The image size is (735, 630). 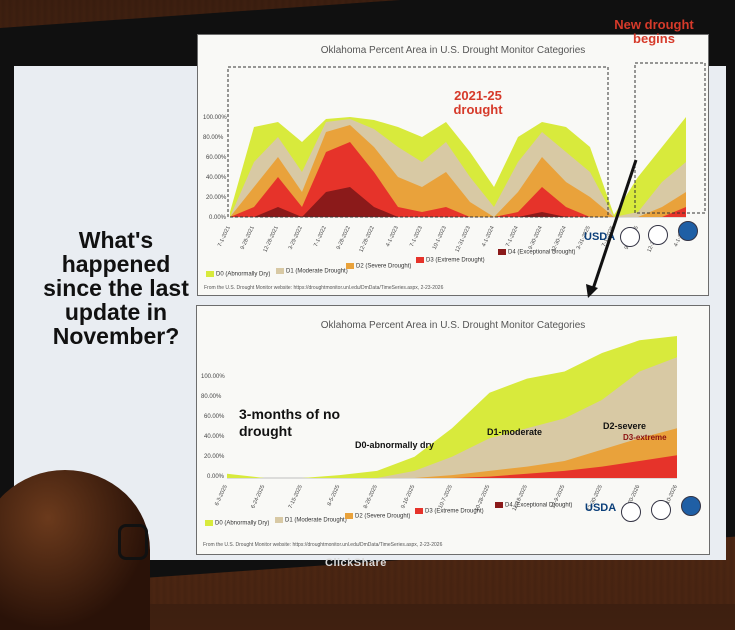 What do you see at coordinates (625, 426) in the screenshot?
I see `bottom-label-d2: D2-severe` at bounding box center [625, 426].